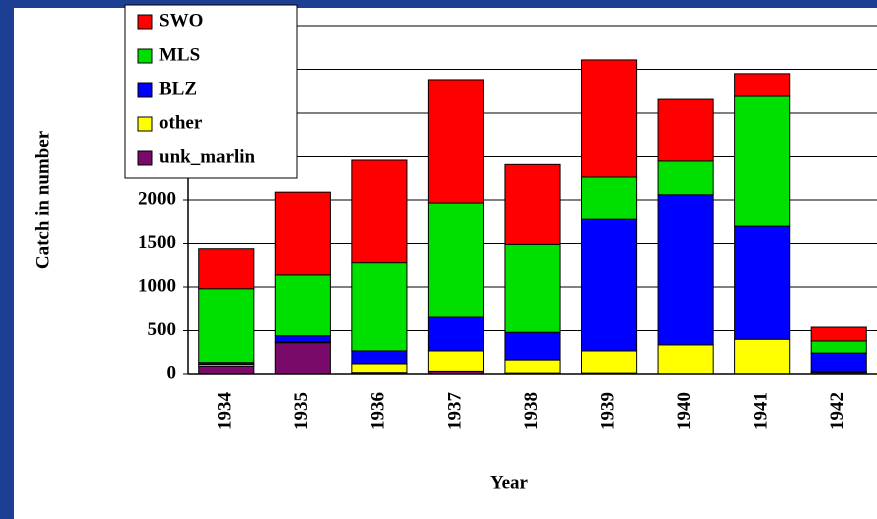  What do you see at coordinates (181, 20) in the screenshot?
I see `legend-label: SWO` at bounding box center [181, 20].